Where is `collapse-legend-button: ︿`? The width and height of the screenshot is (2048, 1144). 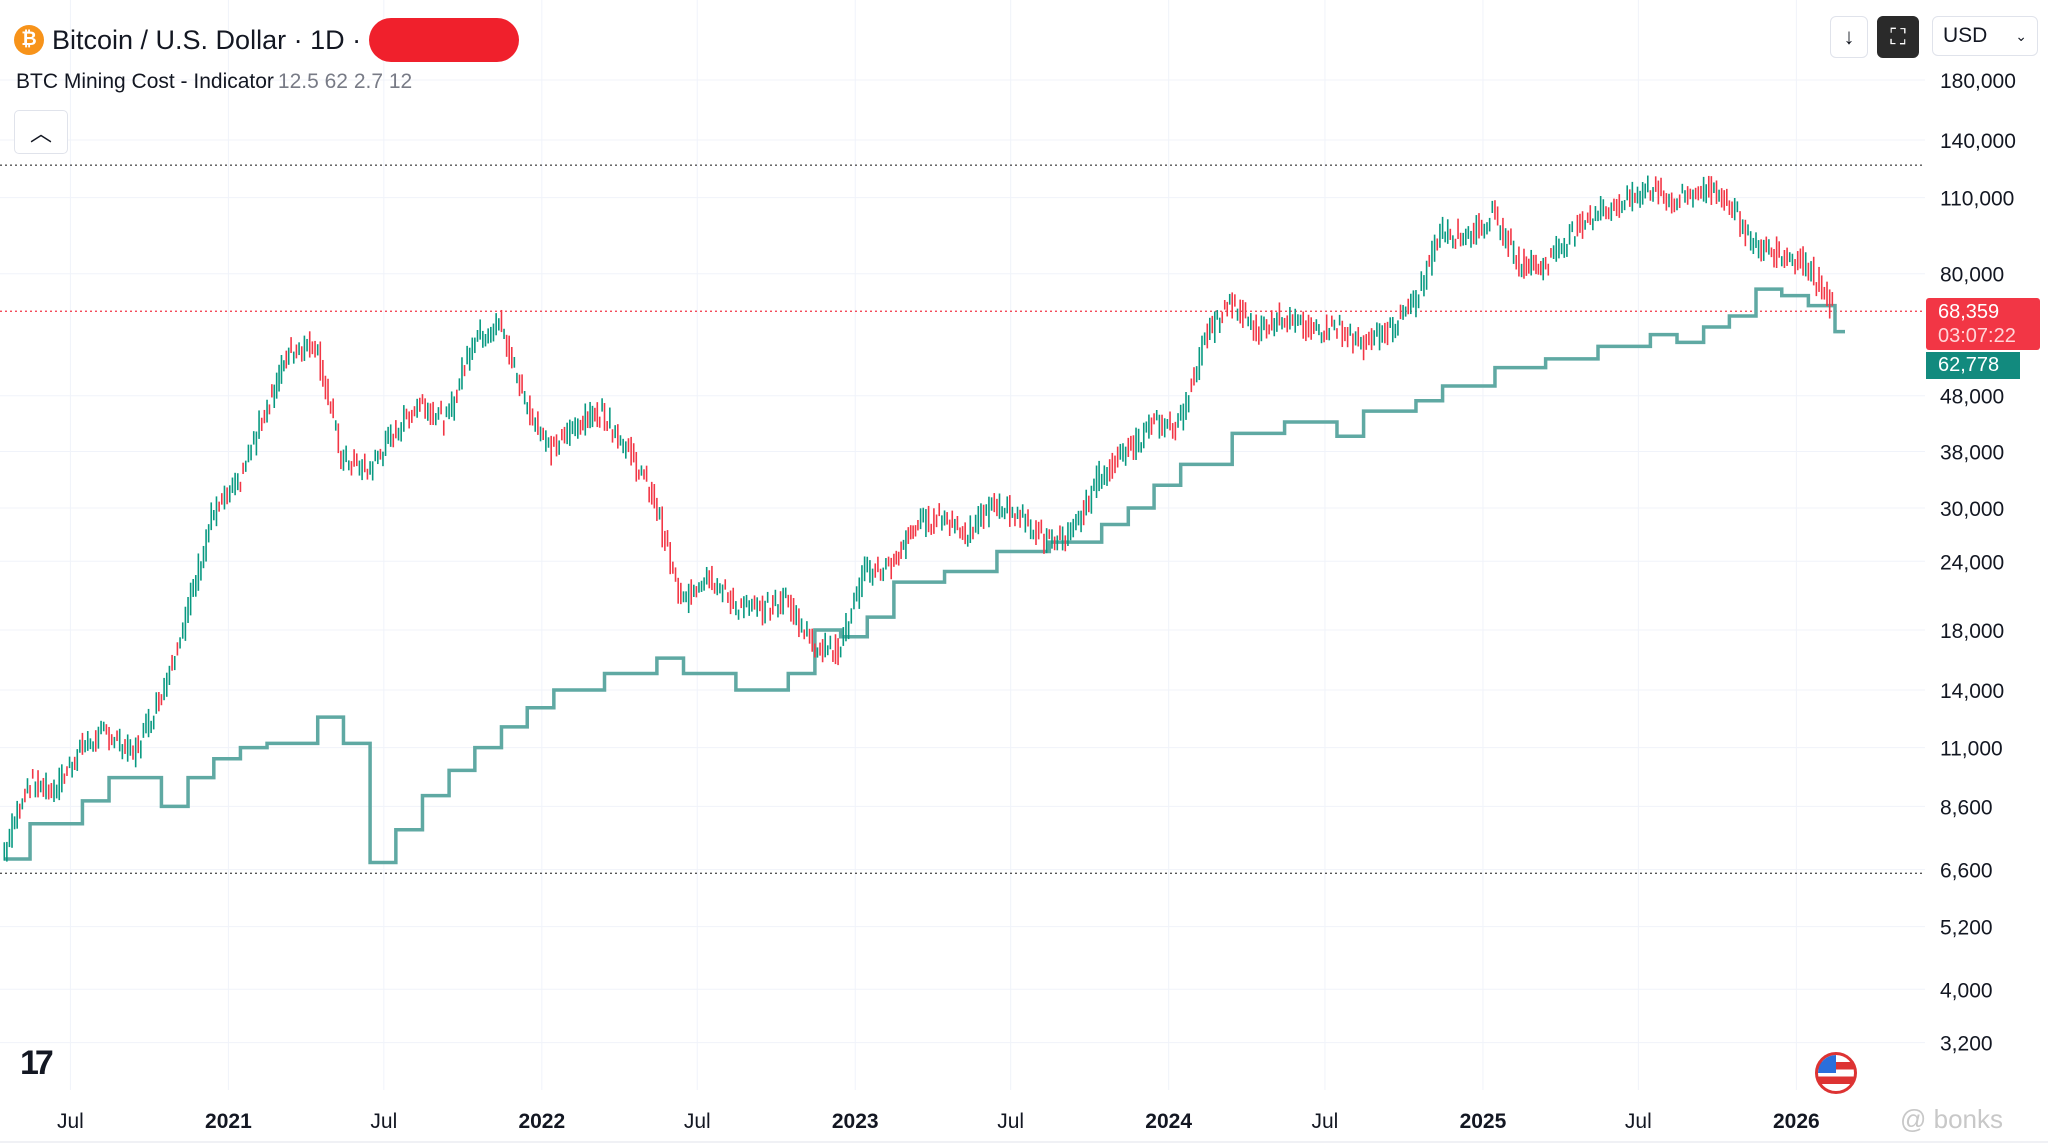
collapse-legend-button: ︿ is located at coordinates (41, 132).